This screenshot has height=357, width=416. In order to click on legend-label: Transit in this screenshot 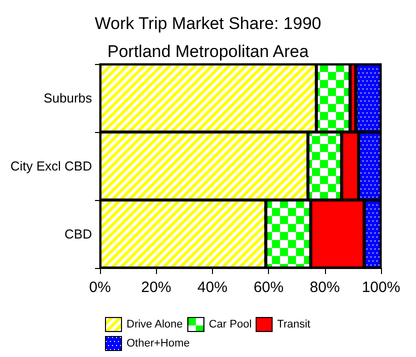, I will do `click(293, 324)`.